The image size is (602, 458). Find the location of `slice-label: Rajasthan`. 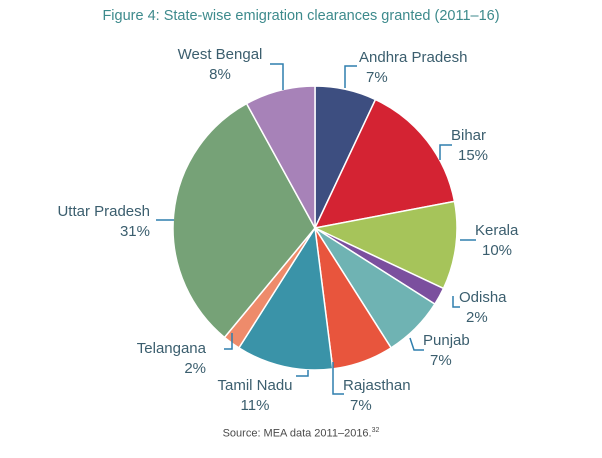

slice-label: Rajasthan is located at coordinates (377, 385).